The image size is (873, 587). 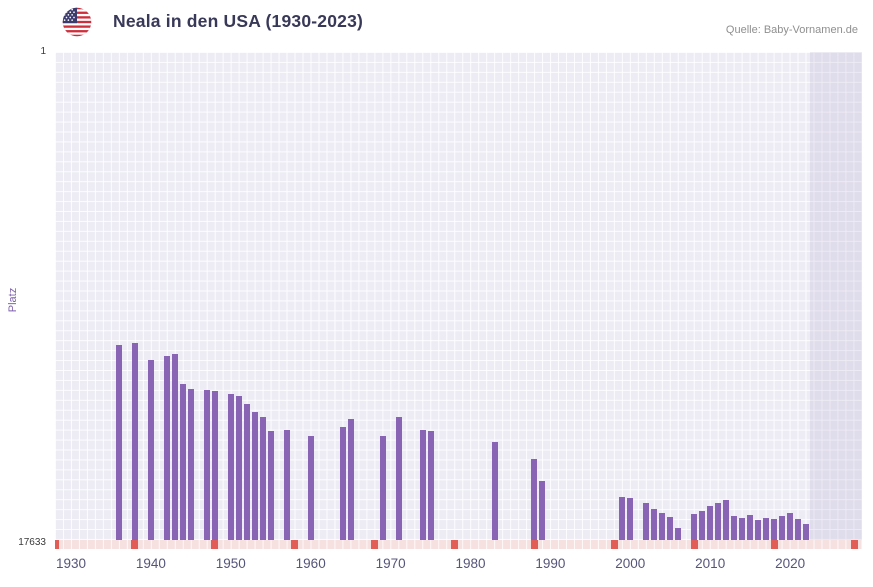 I want to click on bar-2009, so click(x=702, y=525).